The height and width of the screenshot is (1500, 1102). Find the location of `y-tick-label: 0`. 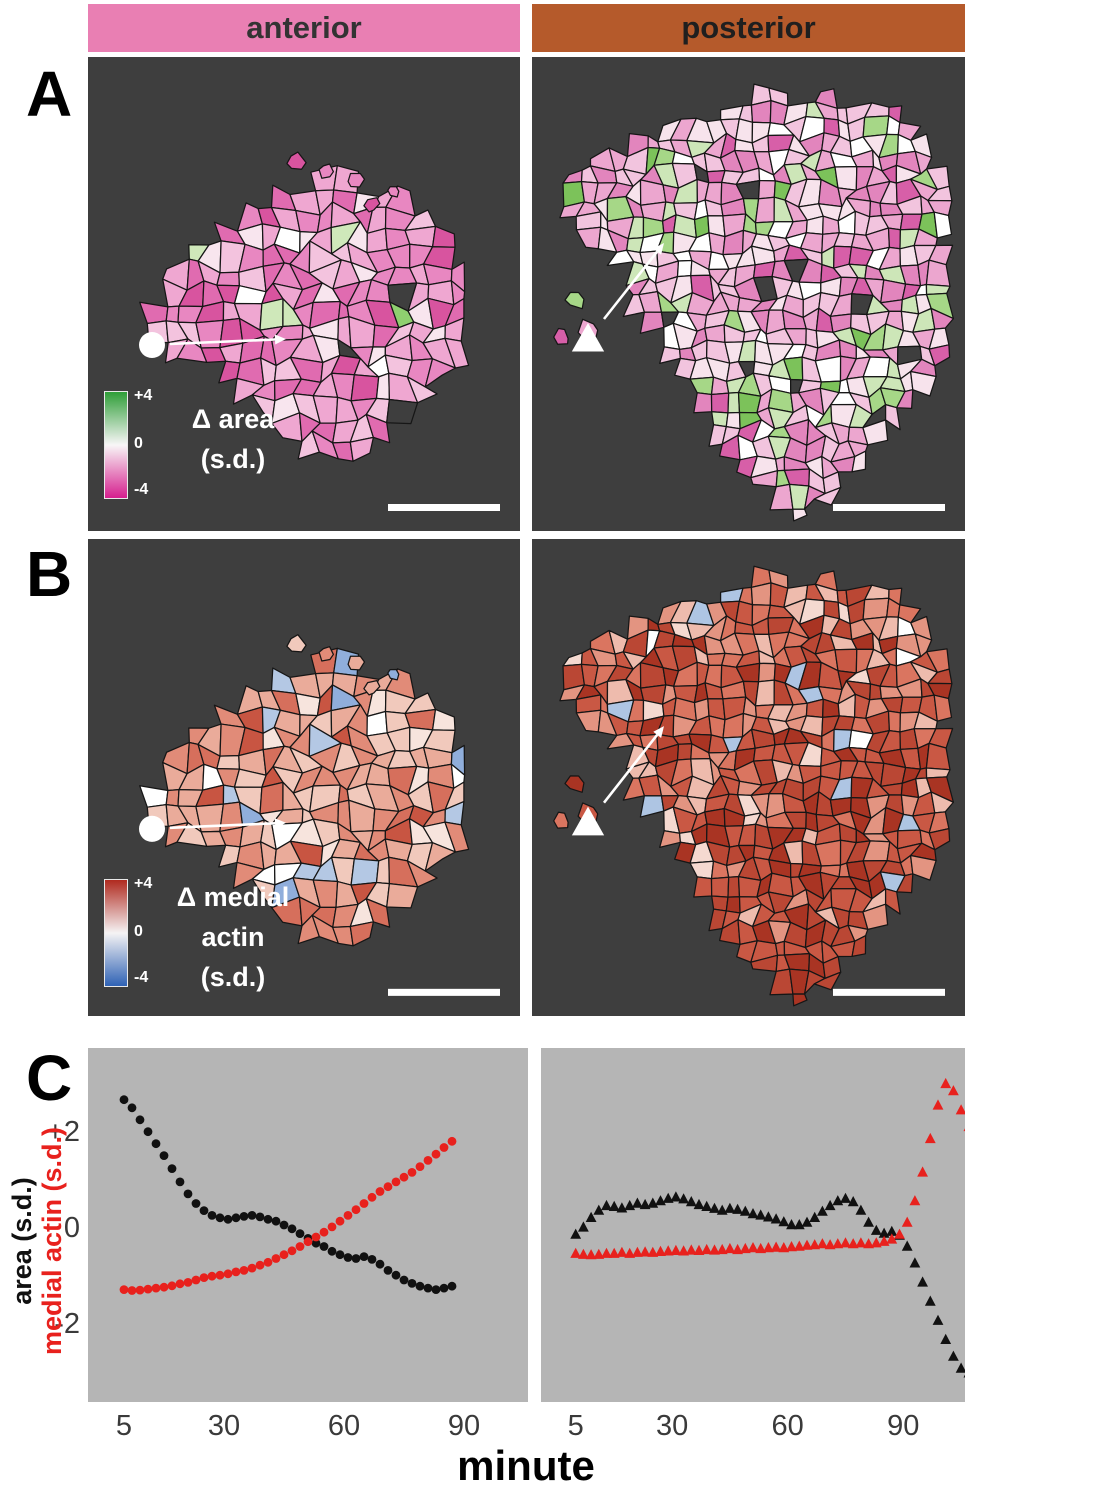

y-tick-label: 0 is located at coordinates (71, 1227).